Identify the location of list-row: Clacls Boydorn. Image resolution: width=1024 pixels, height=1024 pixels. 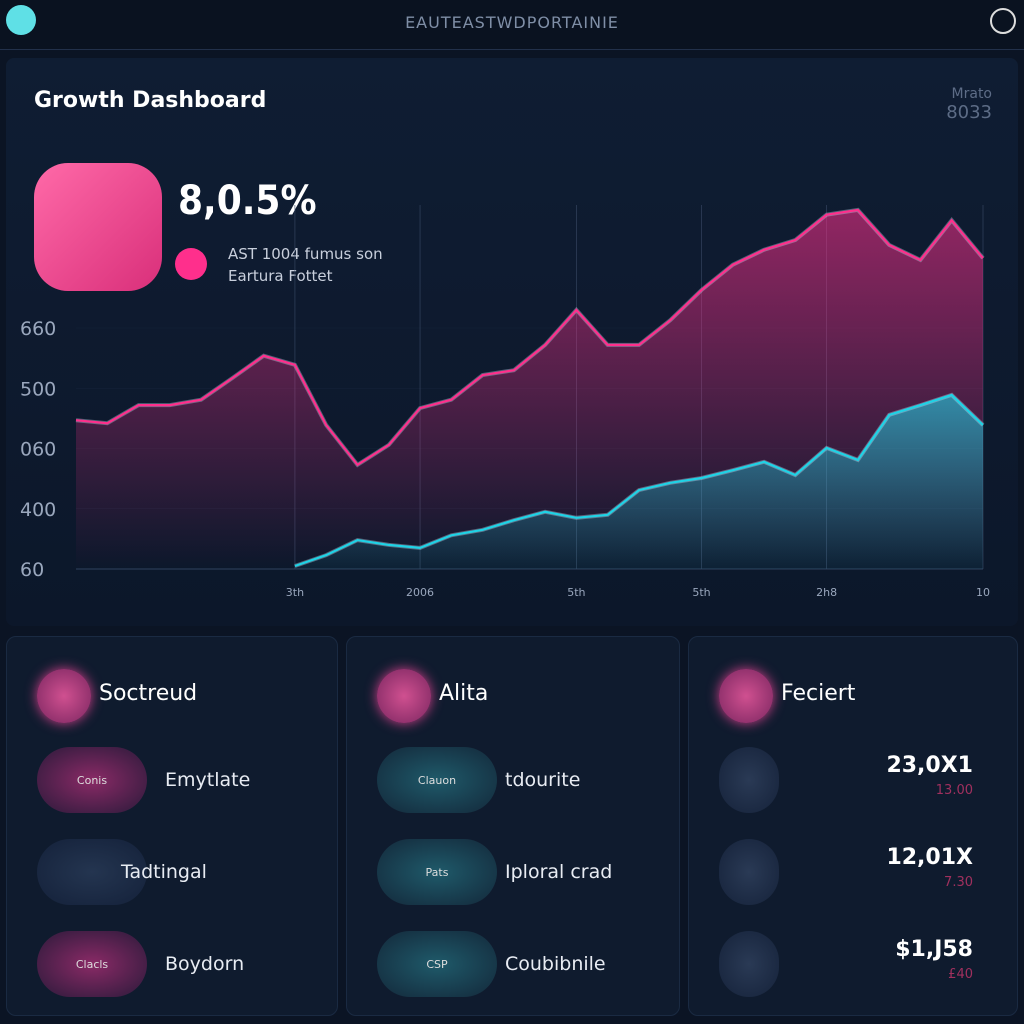
(177, 966).